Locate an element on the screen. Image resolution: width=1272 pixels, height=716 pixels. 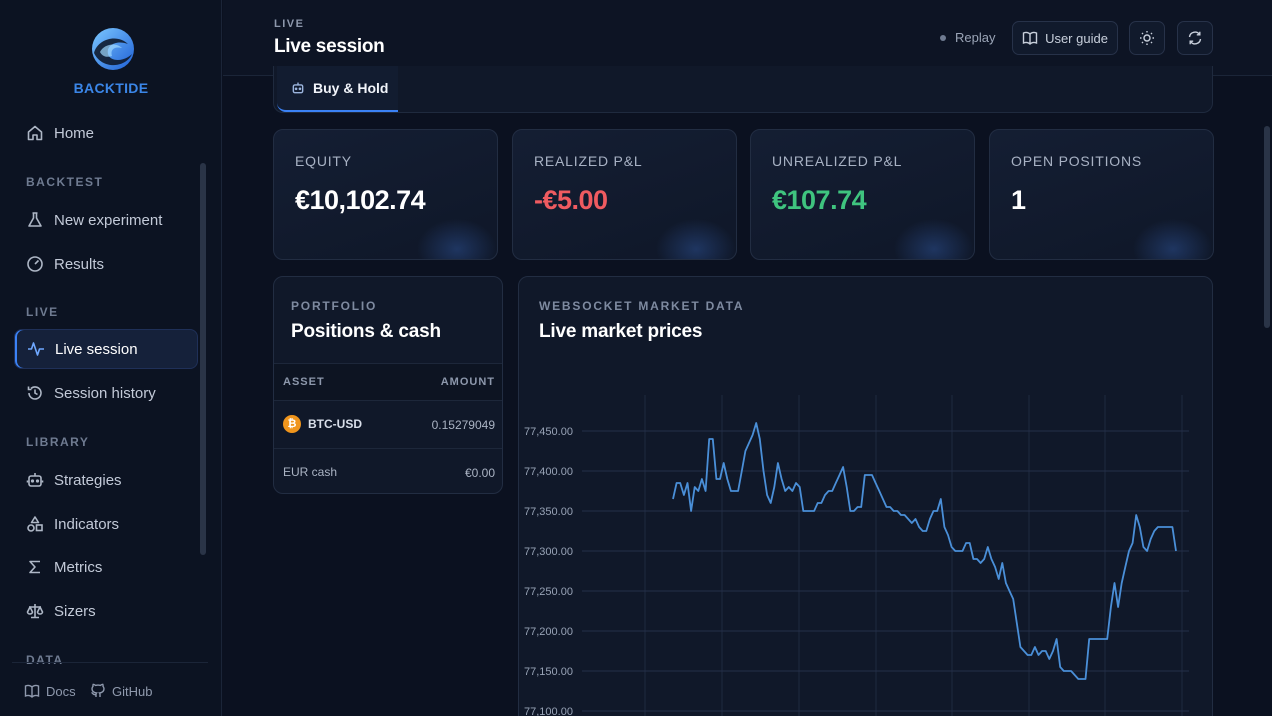
activity-icon is located at coordinates (36, 349).